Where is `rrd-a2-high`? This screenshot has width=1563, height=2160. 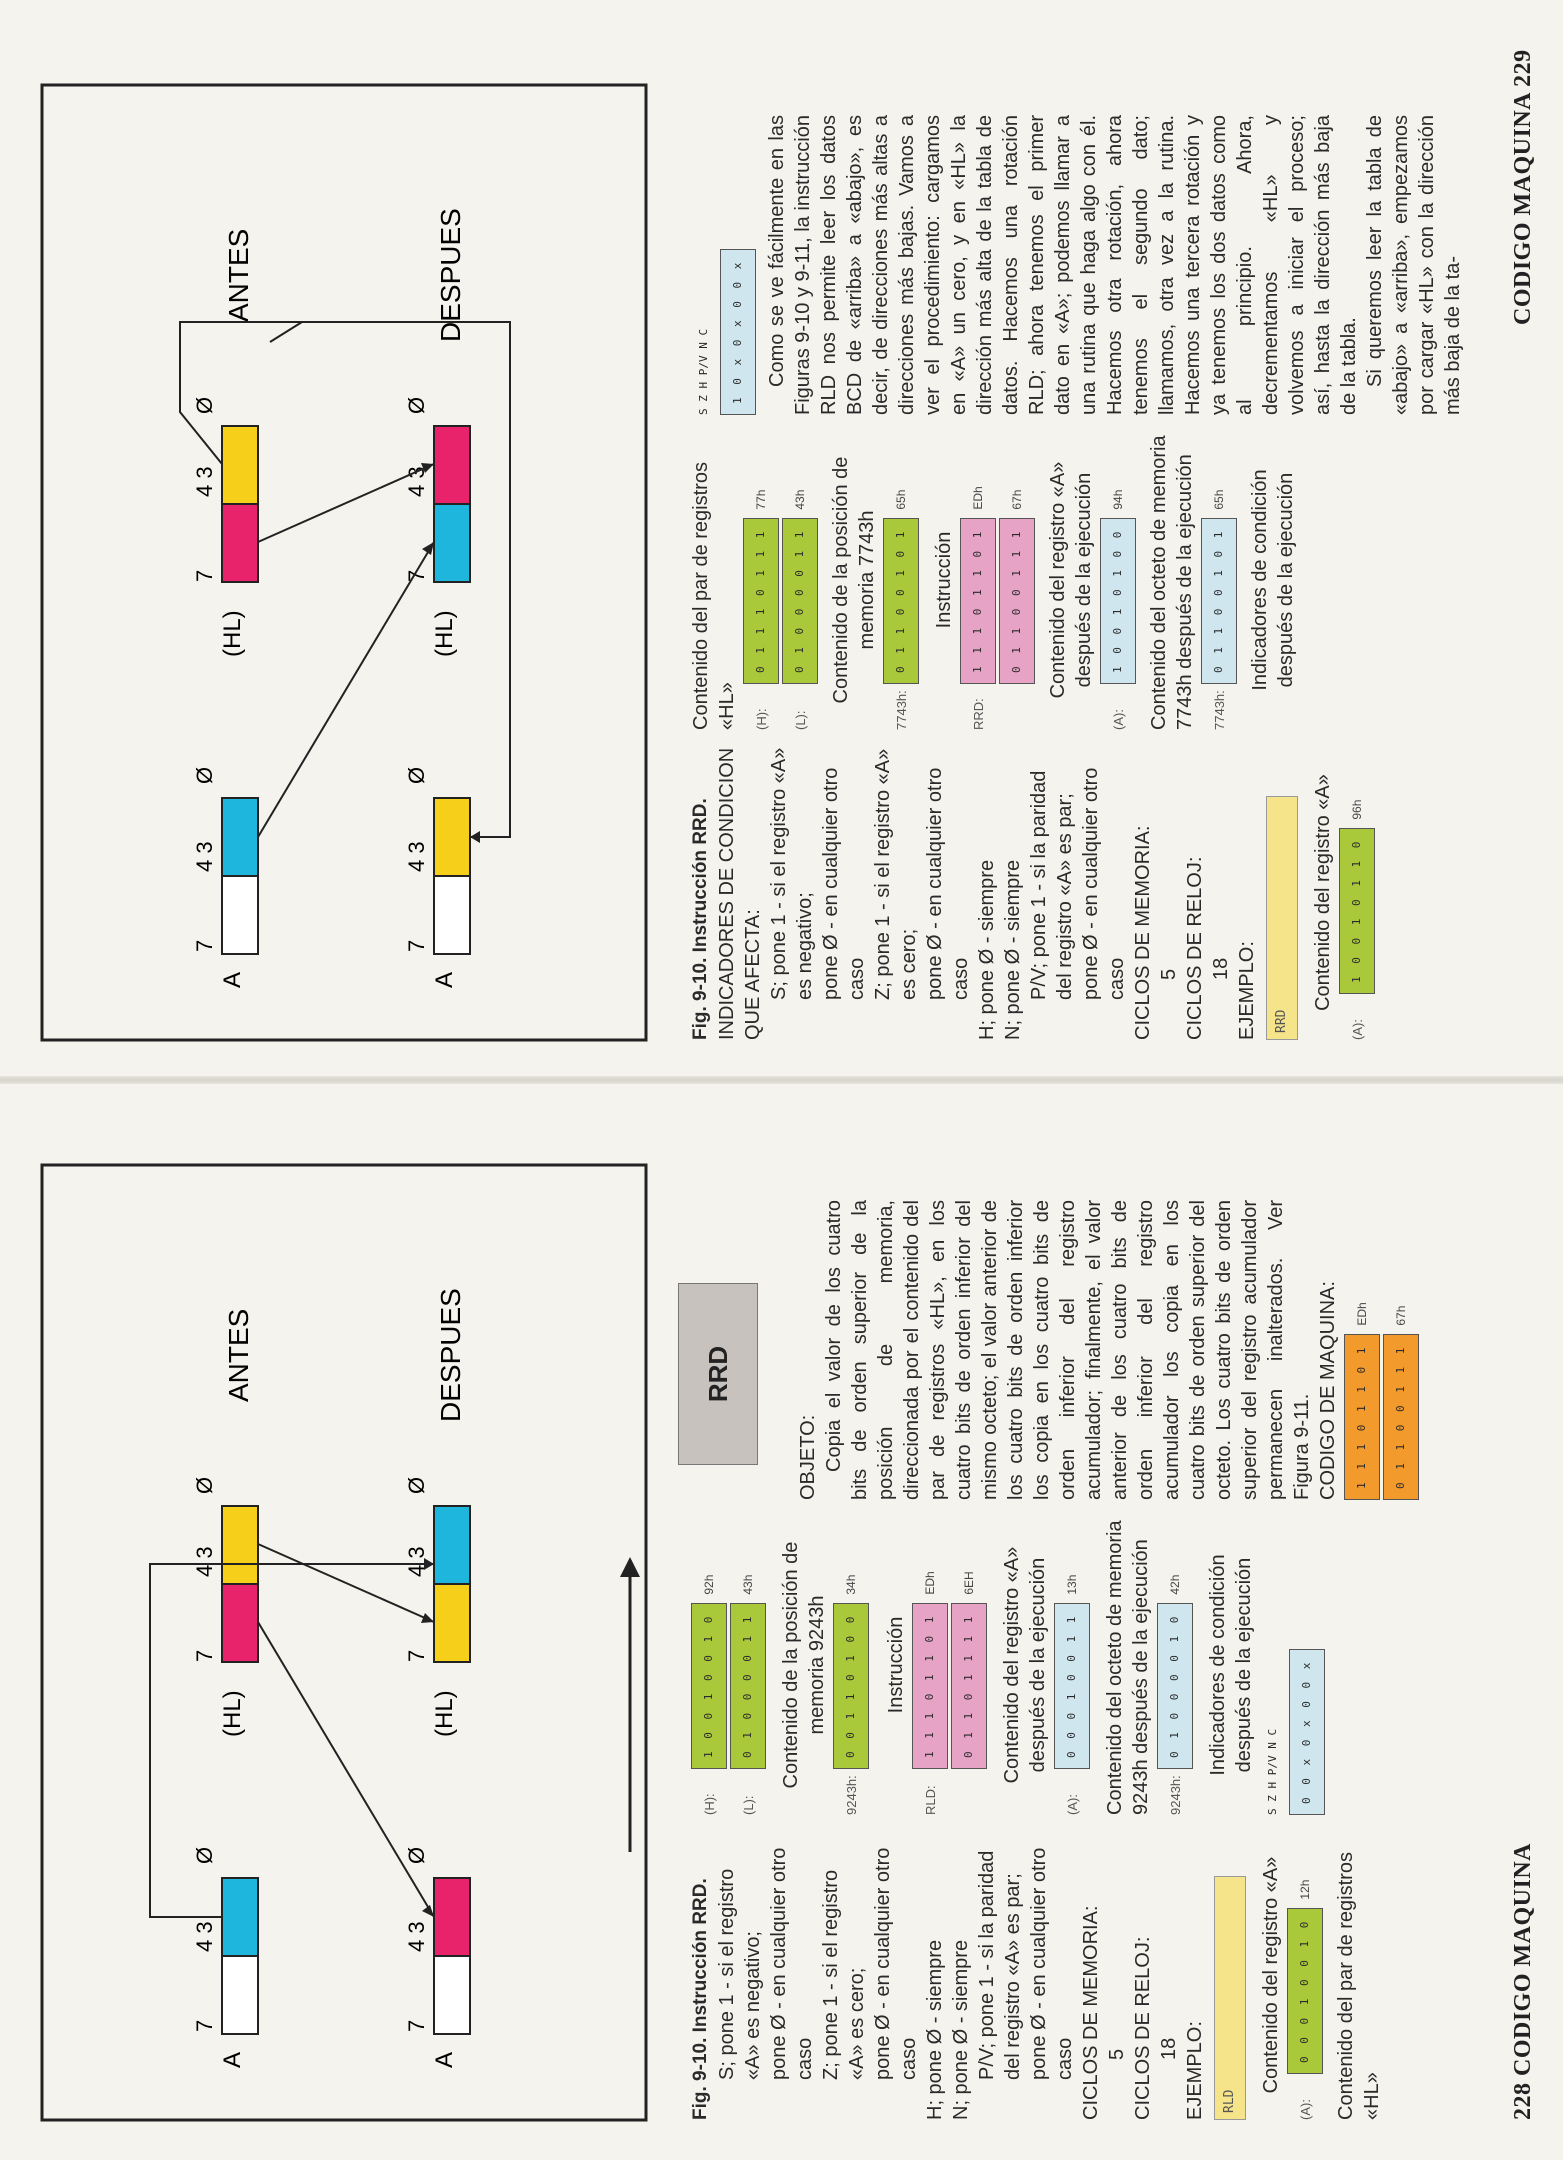 rrd-a2-high is located at coordinates (452, 915).